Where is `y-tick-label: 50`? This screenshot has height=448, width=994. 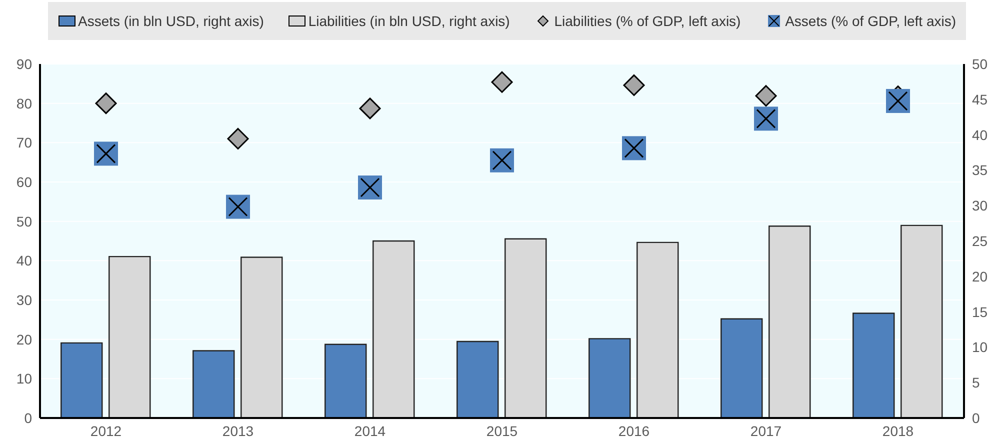 y-tick-label: 50 is located at coordinates (24, 221).